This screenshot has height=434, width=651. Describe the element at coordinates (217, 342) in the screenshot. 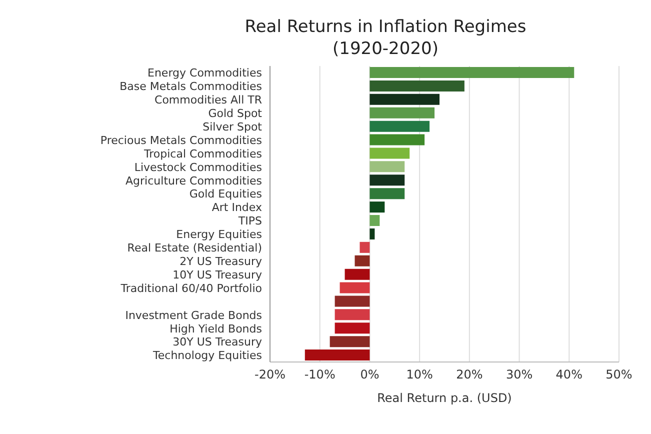

I see `y-tick-label: 30Y US Treasury` at that location.